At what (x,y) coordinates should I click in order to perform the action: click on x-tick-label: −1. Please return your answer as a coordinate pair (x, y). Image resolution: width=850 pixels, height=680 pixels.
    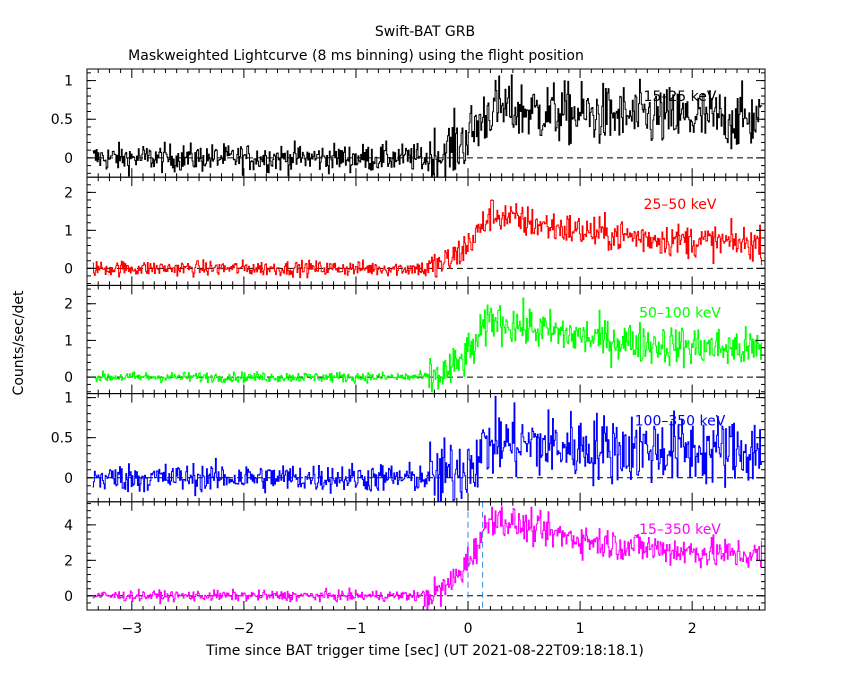
    Looking at the image, I should click on (356, 629).